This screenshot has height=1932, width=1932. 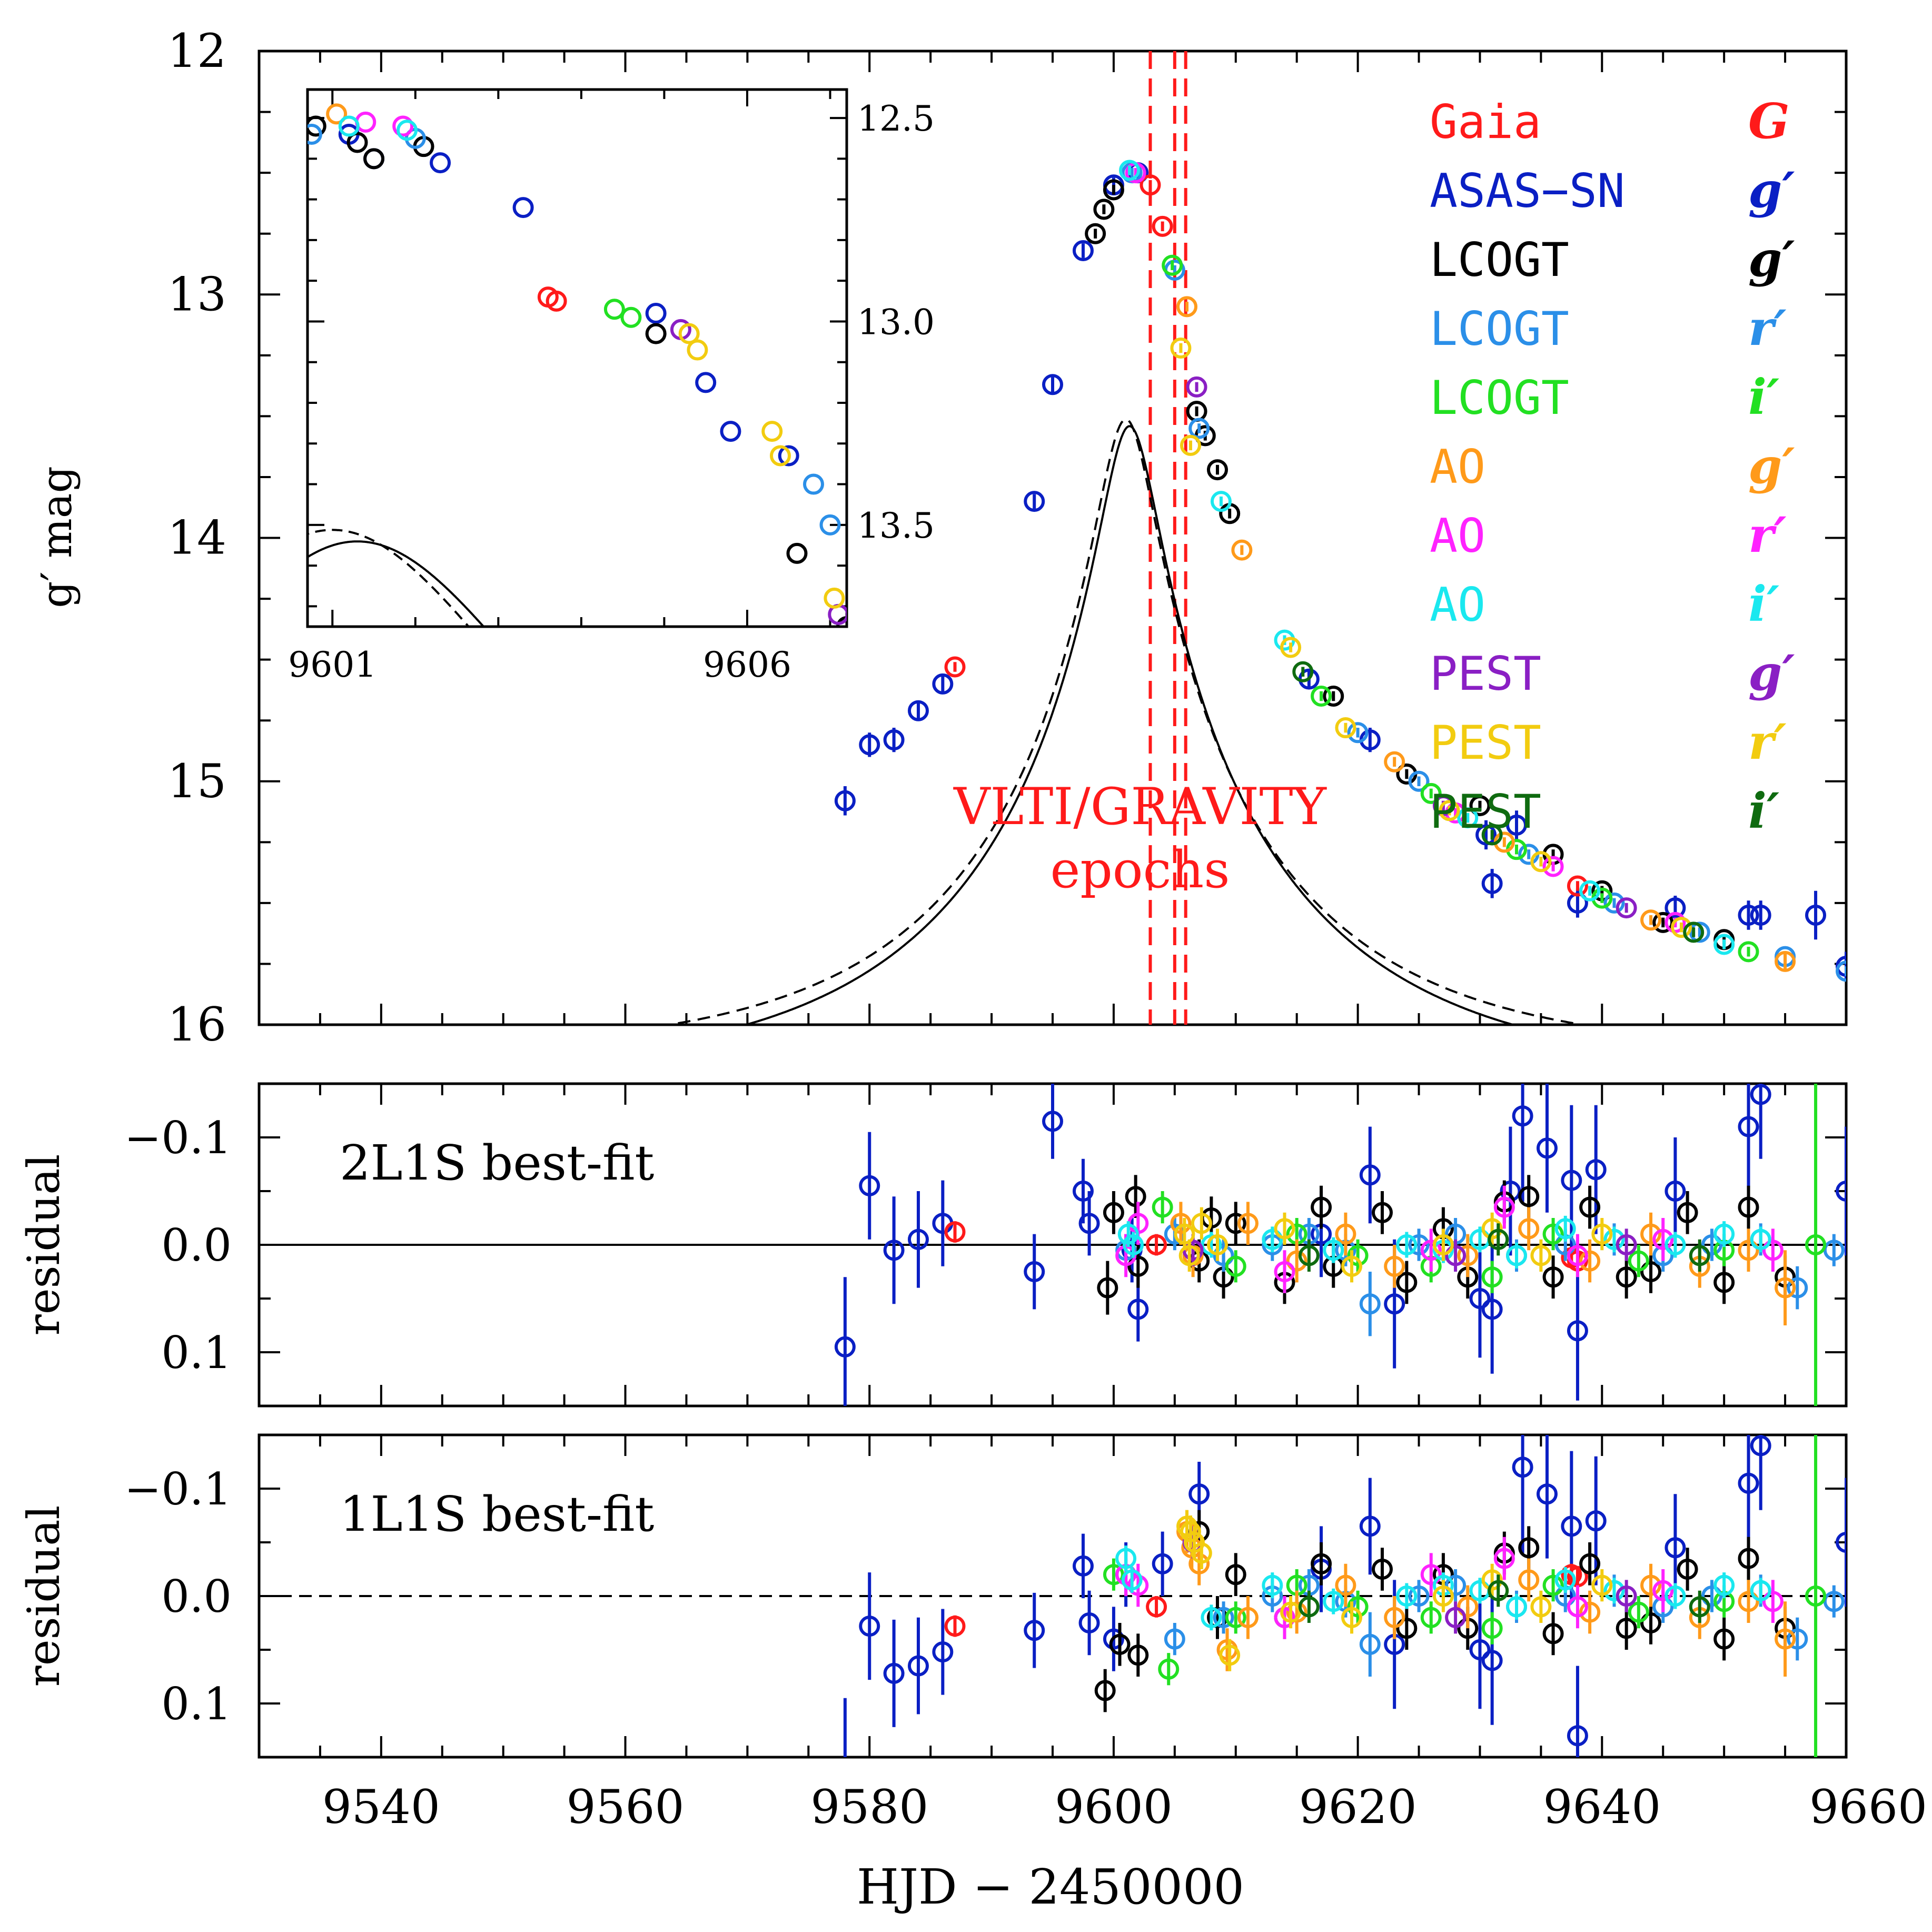 What do you see at coordinates (611, 386) in the screenshot?
I see `inset-panel: 9601 9606 12.5 13.0 13.5` at bounding box center [611, 386].